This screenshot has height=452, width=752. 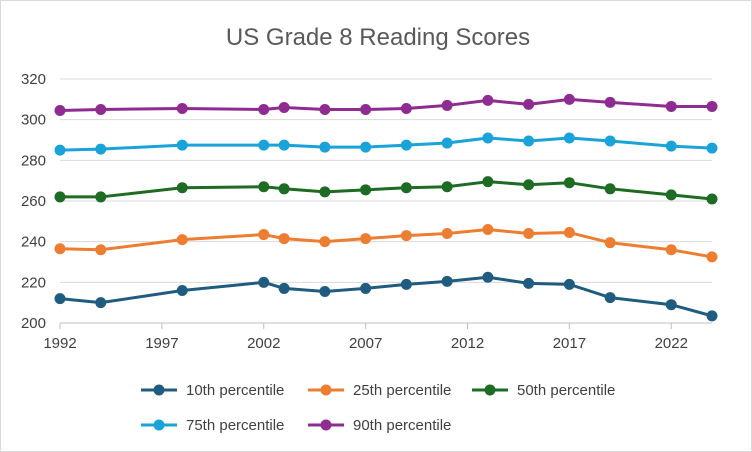 I want to click on legend-entry: 90th percentile, so click(x=379, y=425).